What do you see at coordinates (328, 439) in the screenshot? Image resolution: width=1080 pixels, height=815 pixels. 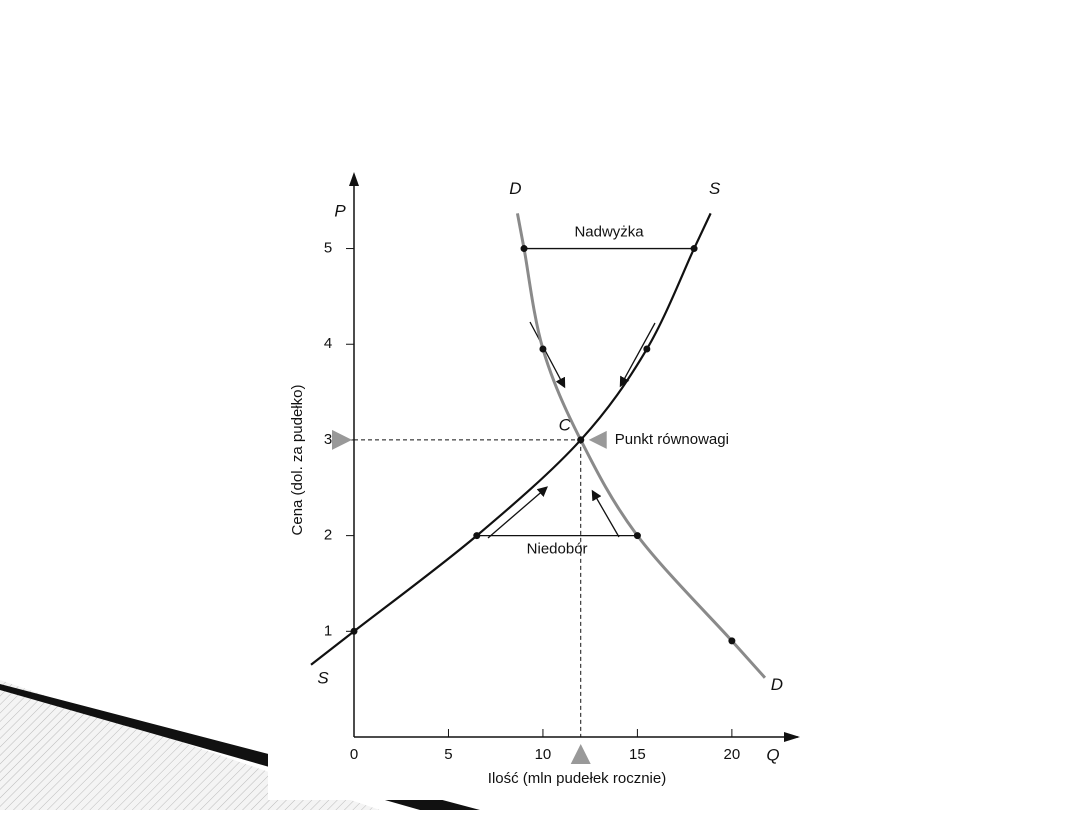 I see `y-tick-label: 3` at bounding box center [328, 439].